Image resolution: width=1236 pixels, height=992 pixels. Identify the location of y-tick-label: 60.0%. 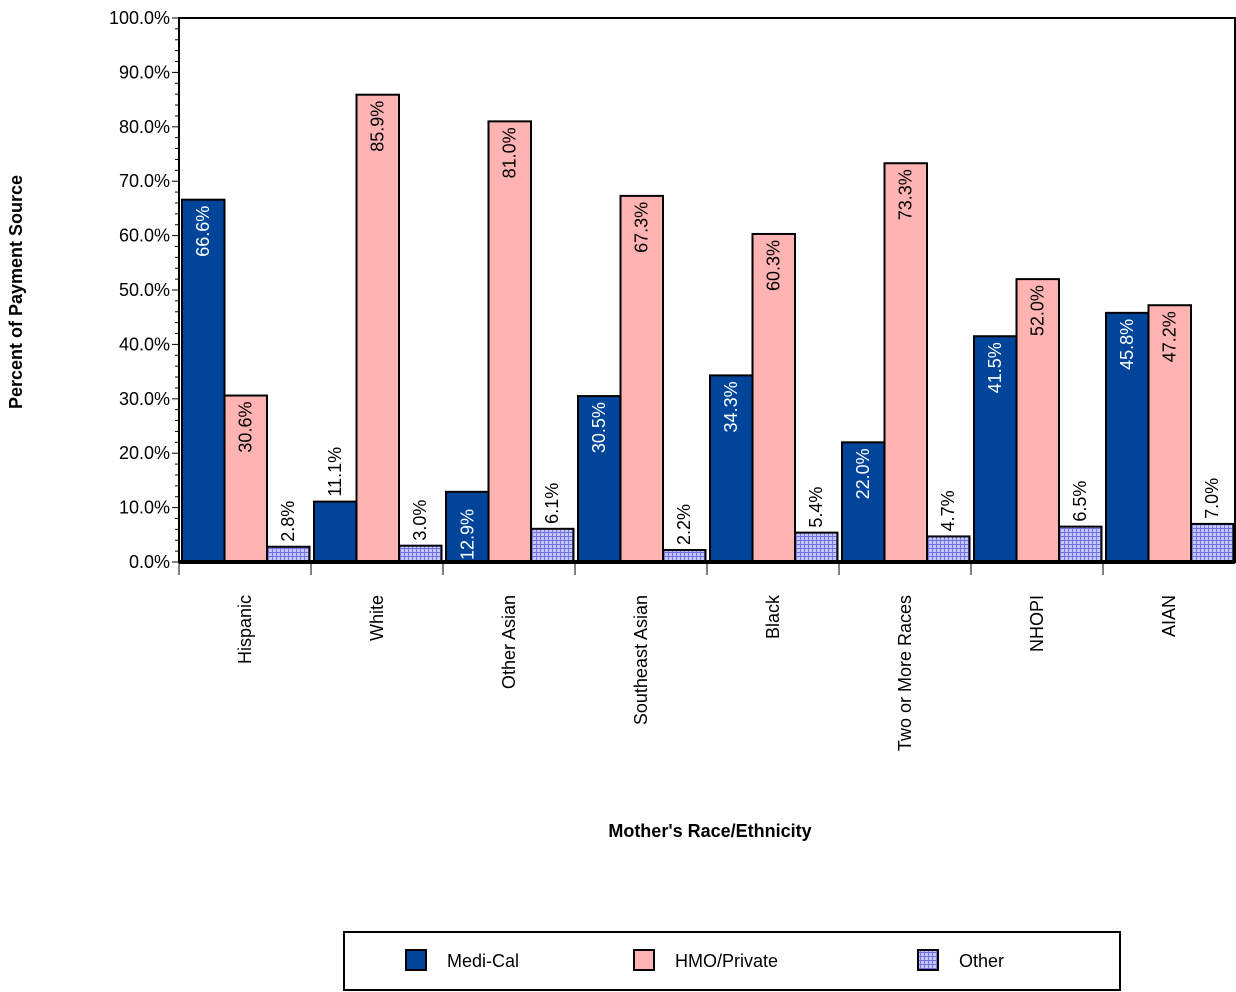
(144, 236).